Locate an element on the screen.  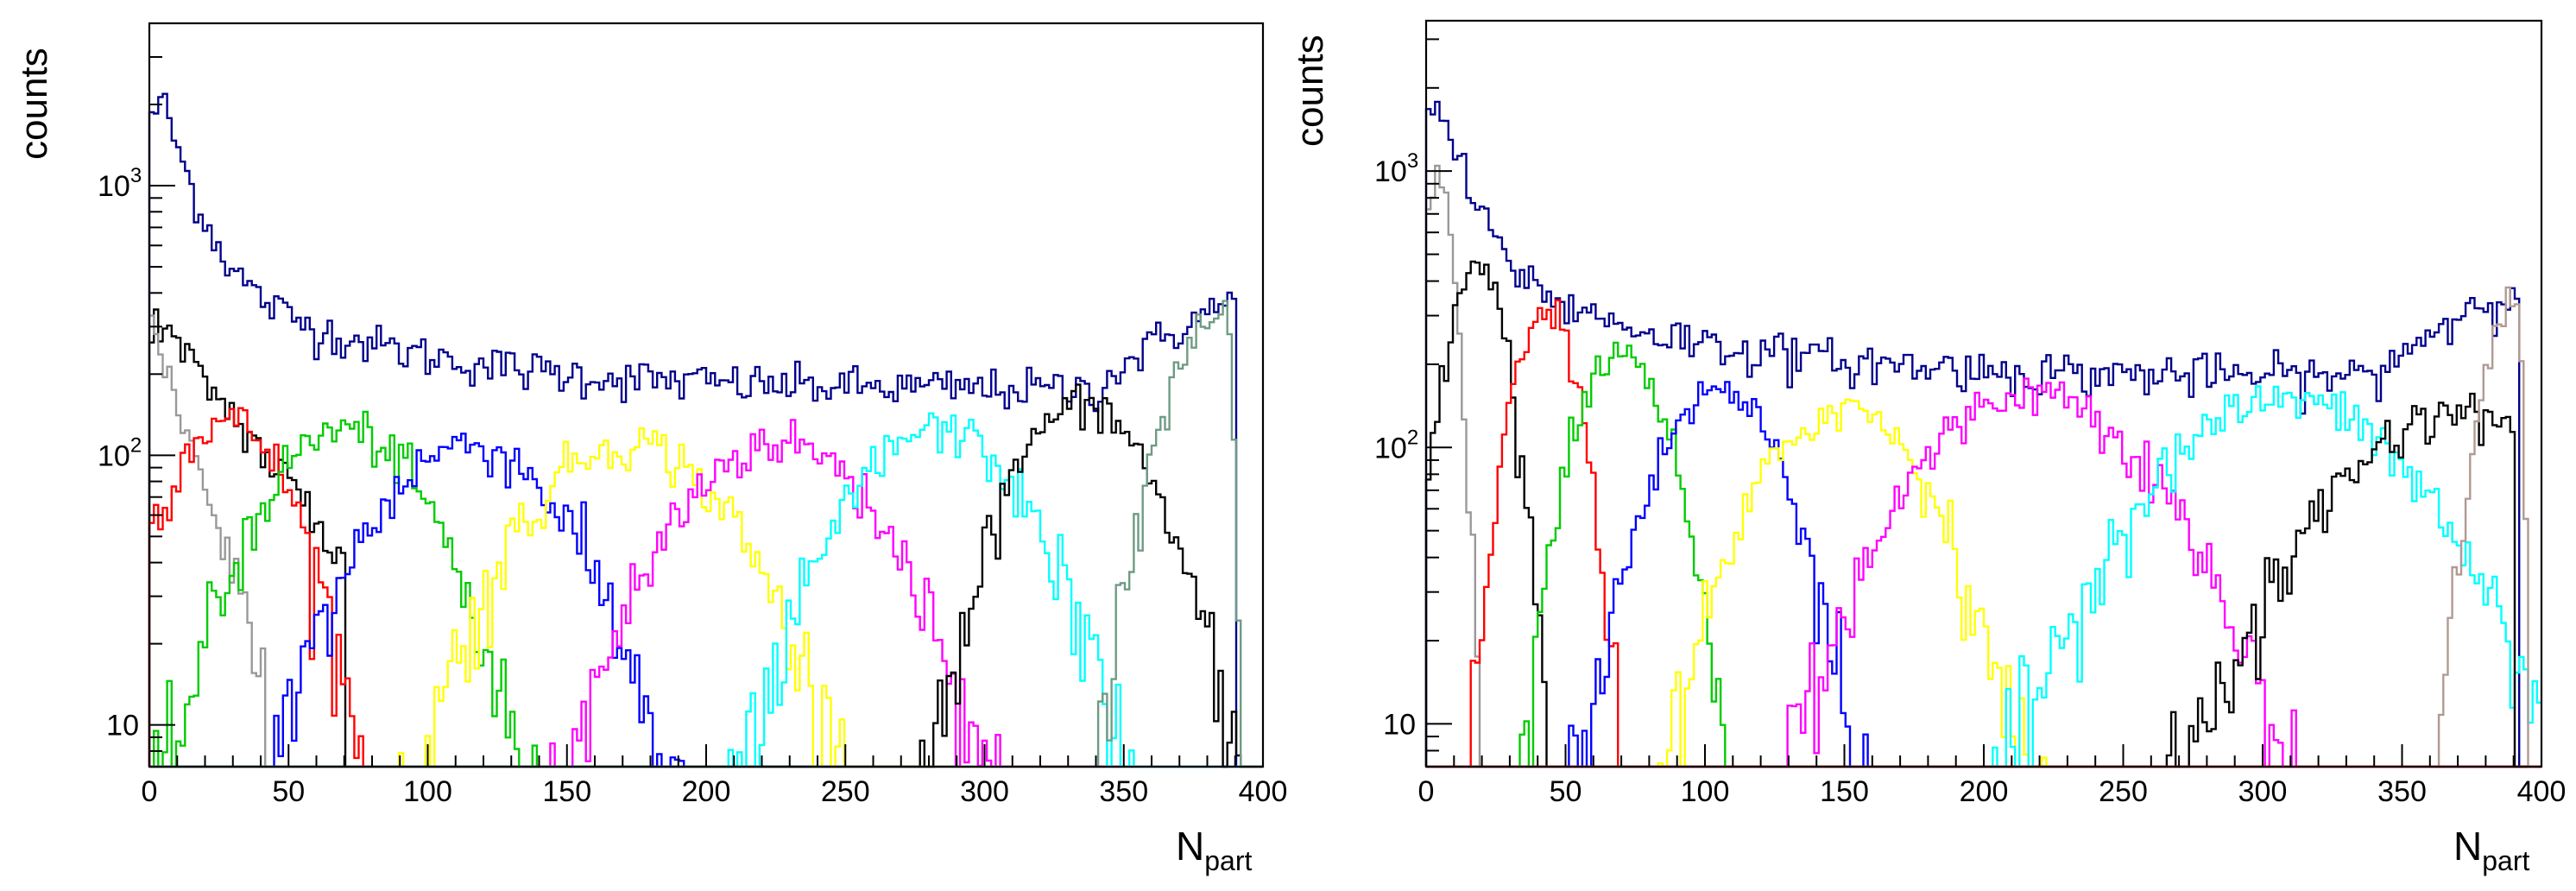
left-y-axis-label: counts is located at coordinates (34, 103).